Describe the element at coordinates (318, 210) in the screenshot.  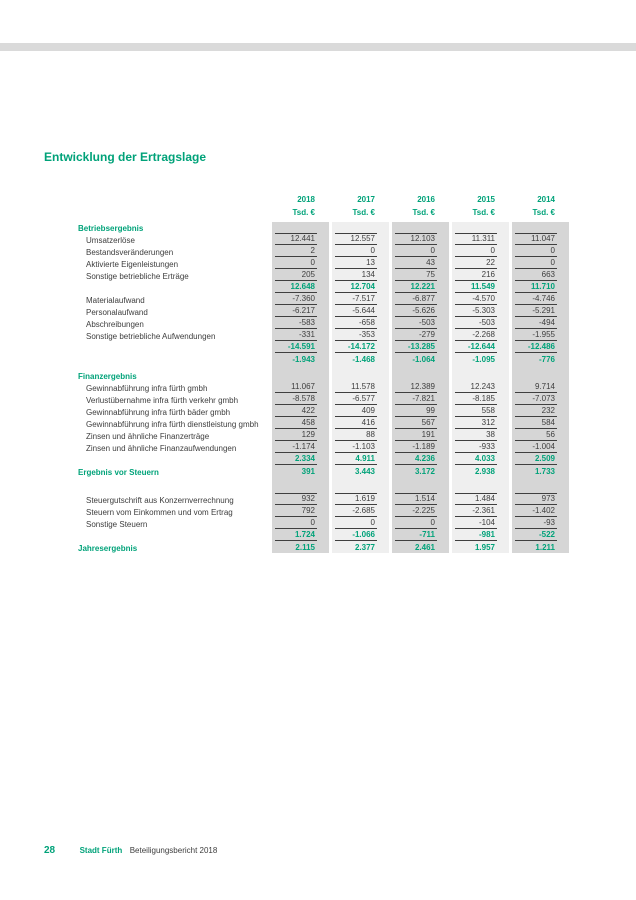
I see `table-header-units: Tsd. € Tsd. € Tsd. € Tsd. € Tsd. €` at that location.